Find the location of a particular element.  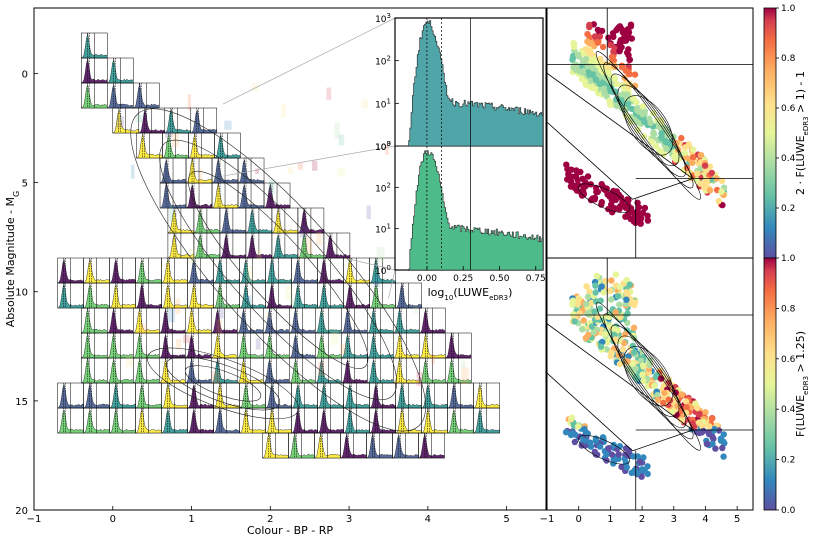

x-tick-label: 2 is located at coordinates (270, 519).